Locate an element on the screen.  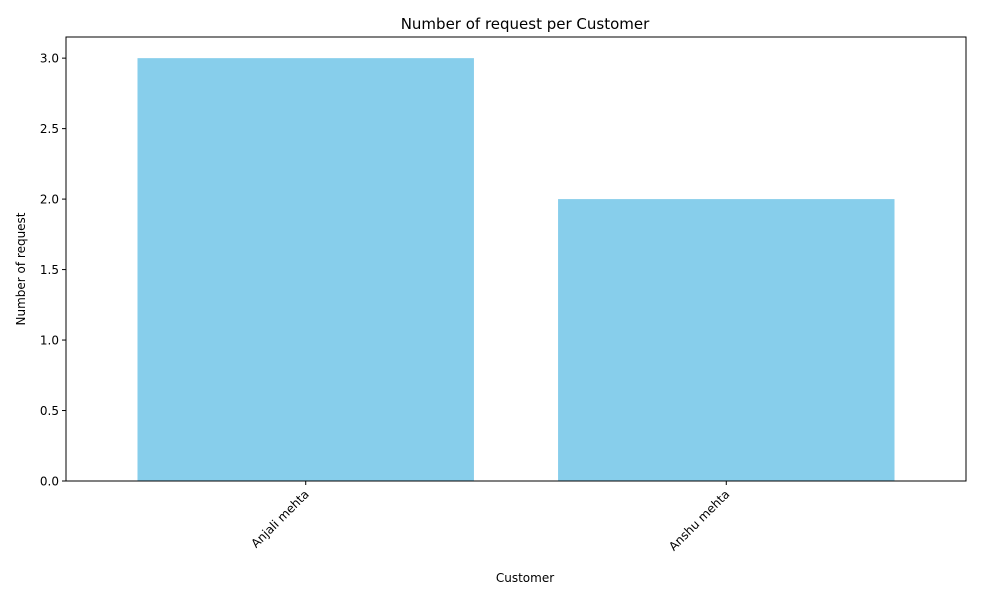
y-tick-label: 3.0 is located at coordinates (49, 59).